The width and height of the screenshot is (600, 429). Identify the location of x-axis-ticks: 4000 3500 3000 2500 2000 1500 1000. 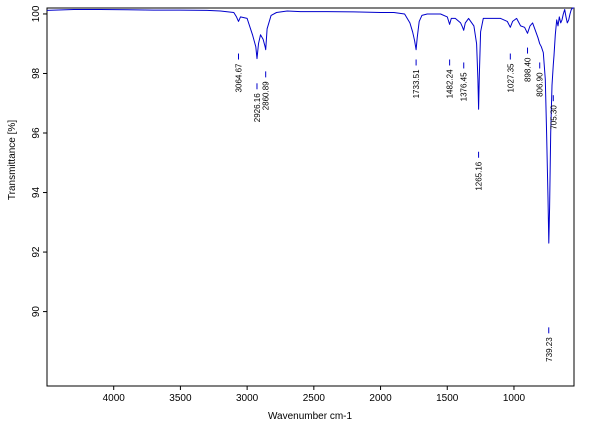
(314, 395).